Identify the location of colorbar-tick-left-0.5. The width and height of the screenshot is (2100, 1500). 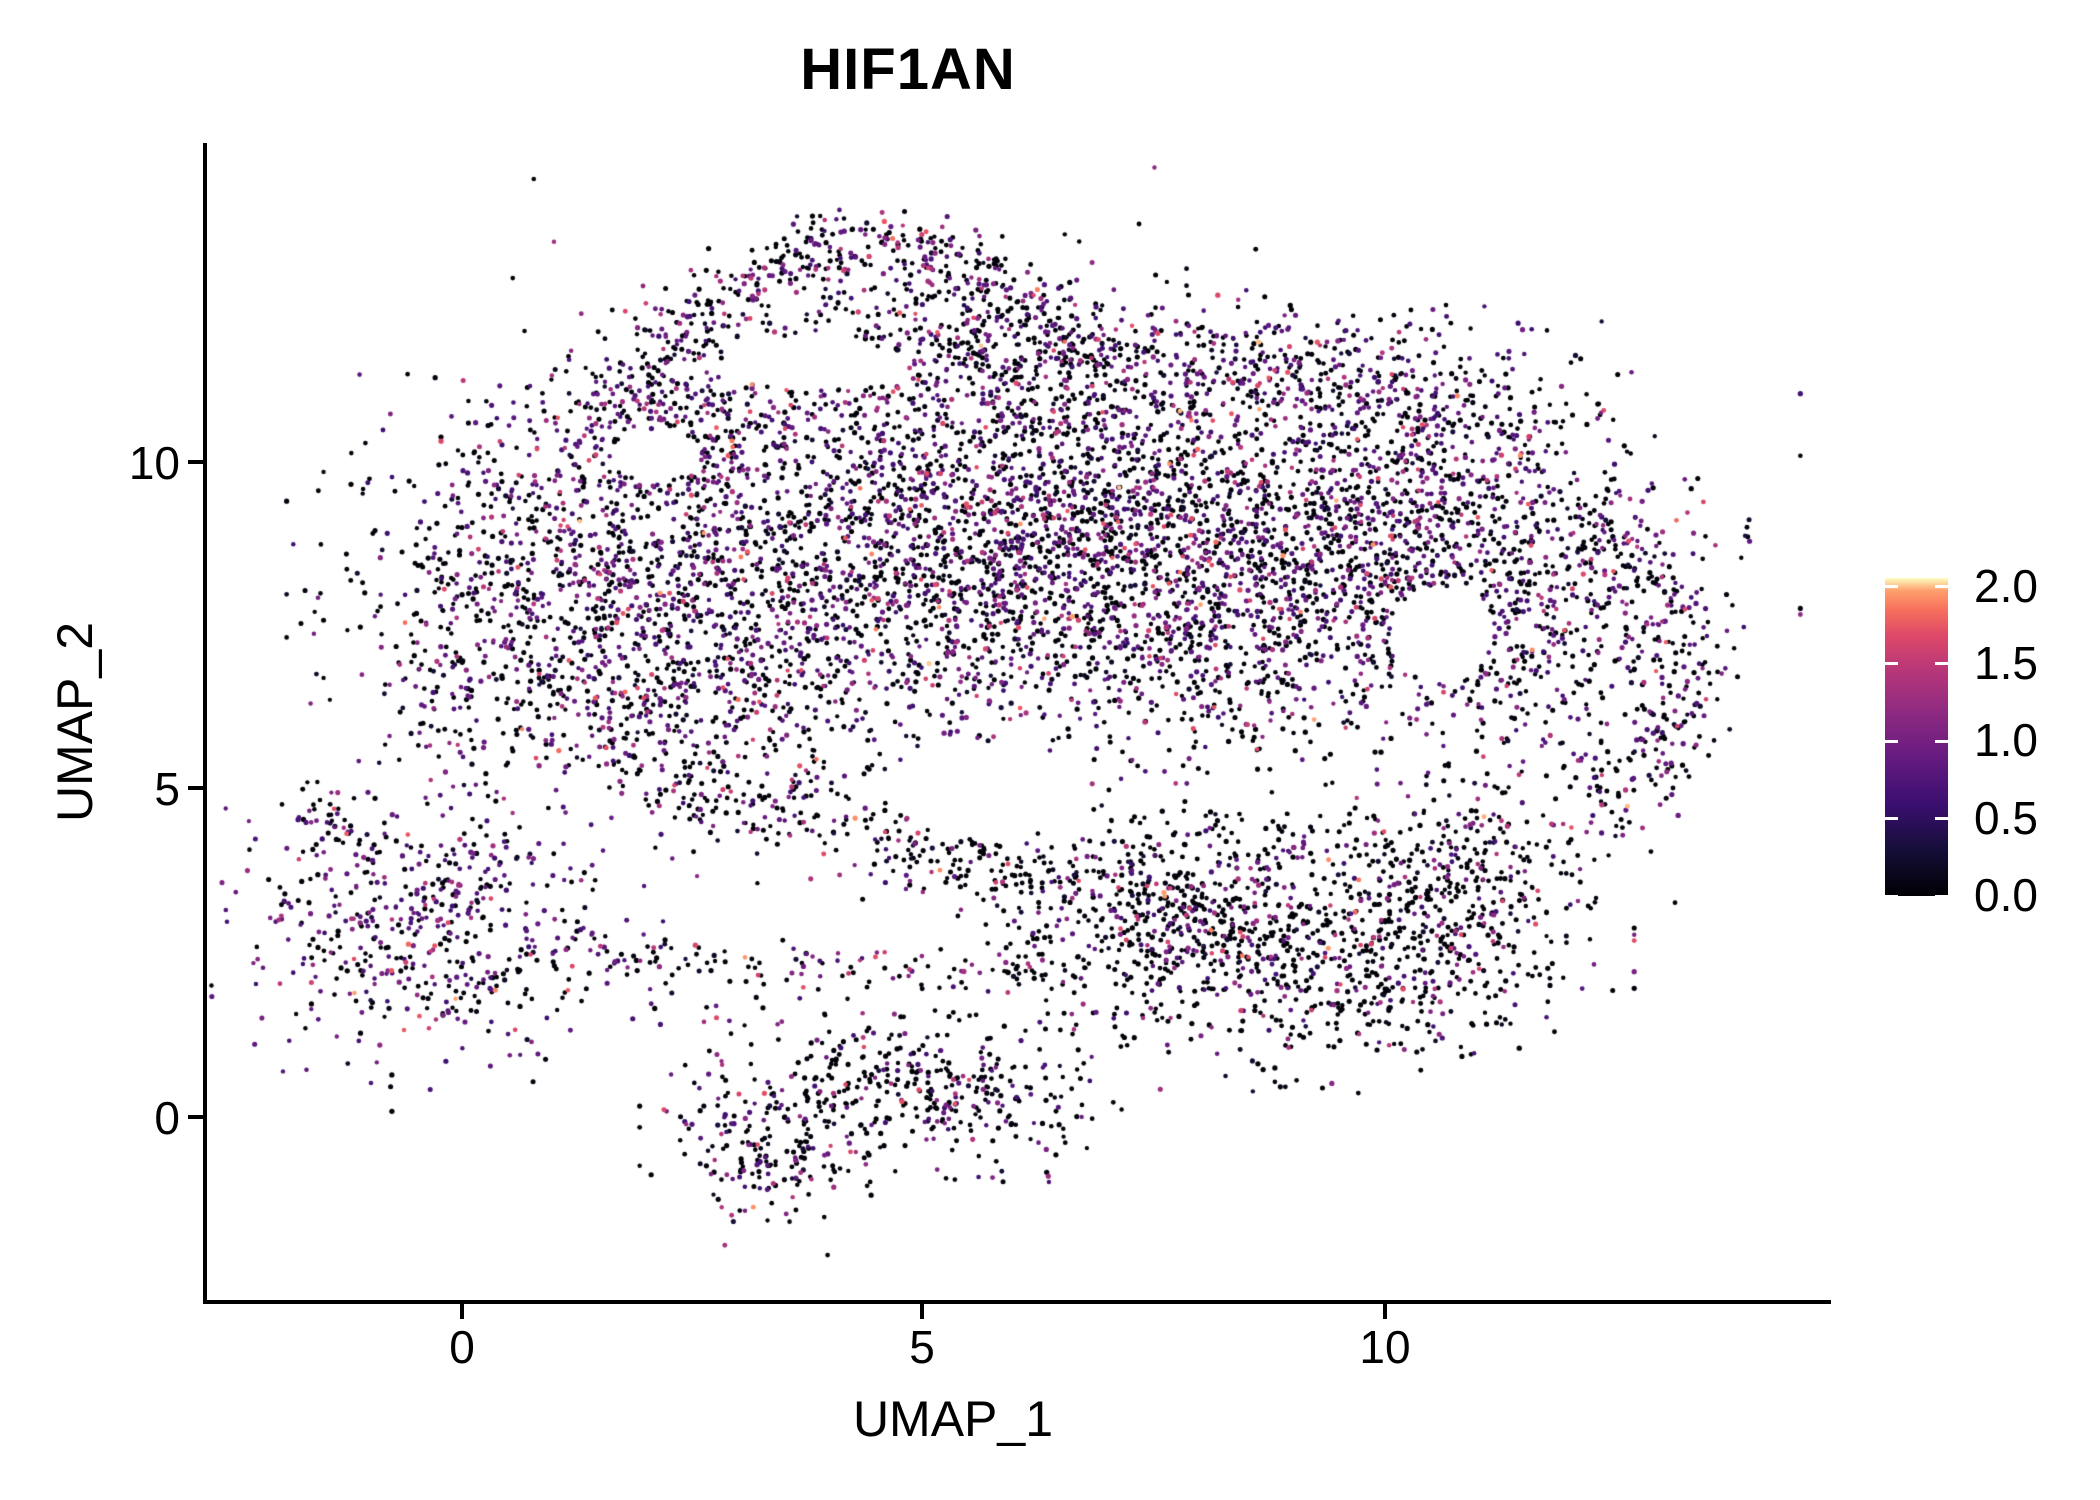
(1891, 818).